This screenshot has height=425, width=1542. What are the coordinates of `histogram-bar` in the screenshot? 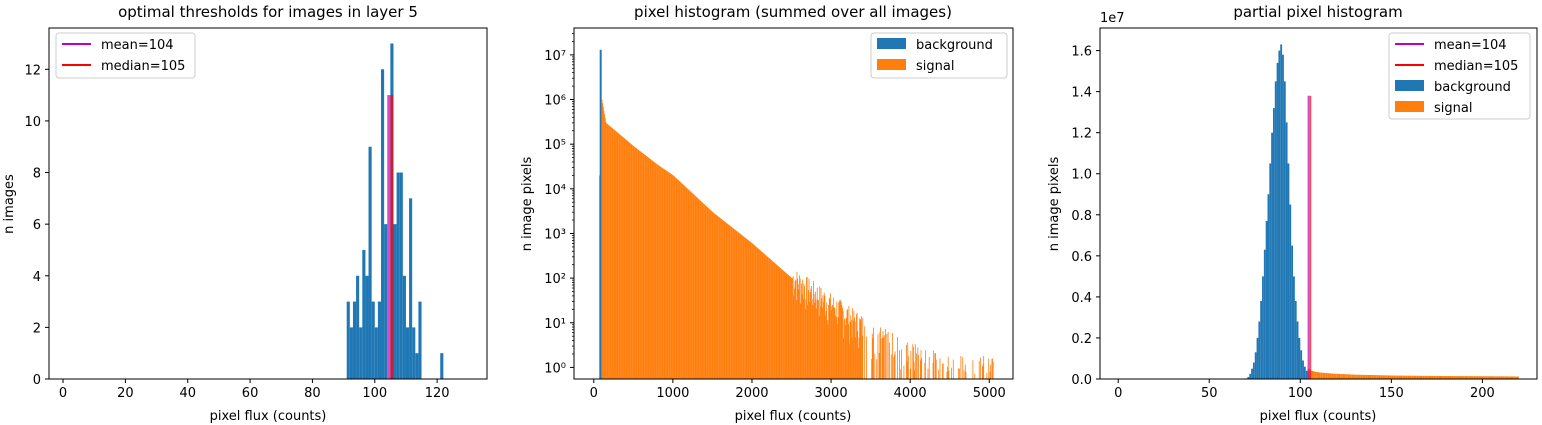 It's located at (414, 353).